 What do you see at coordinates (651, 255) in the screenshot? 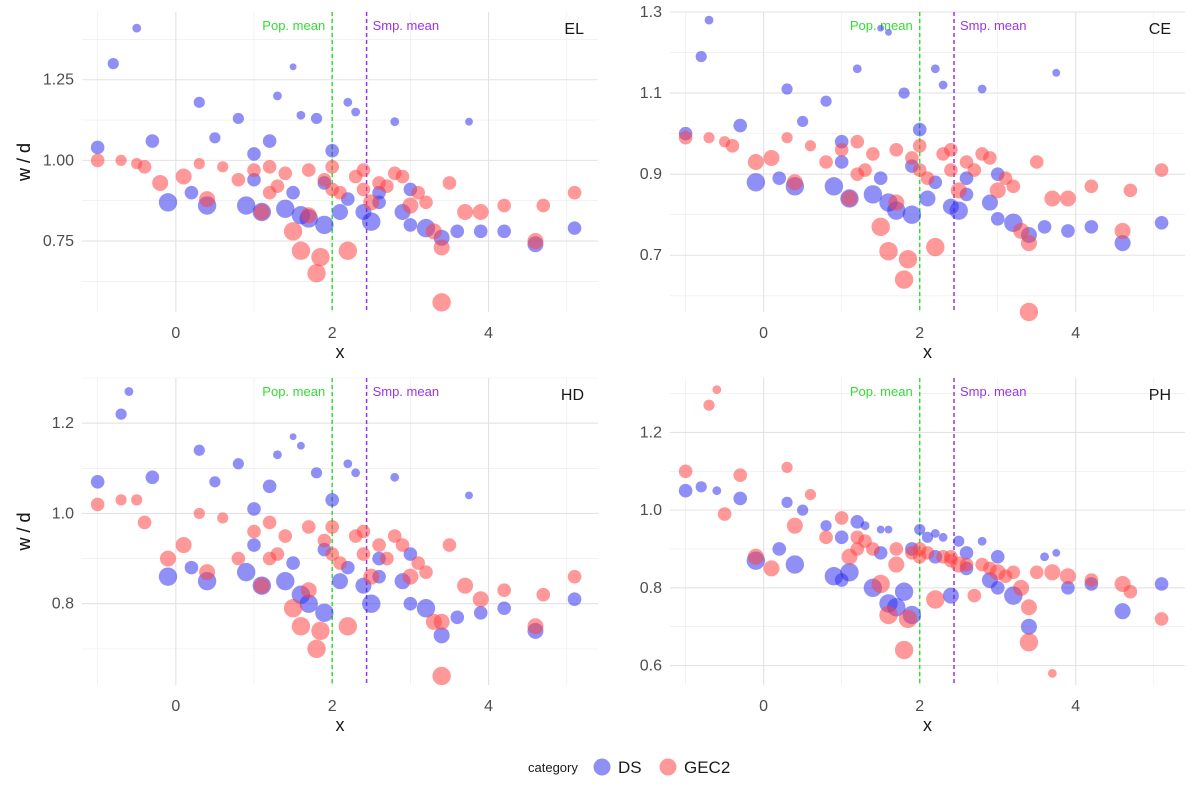
I see `y-tick-label: 0.7` at bounding box center [651, 255].